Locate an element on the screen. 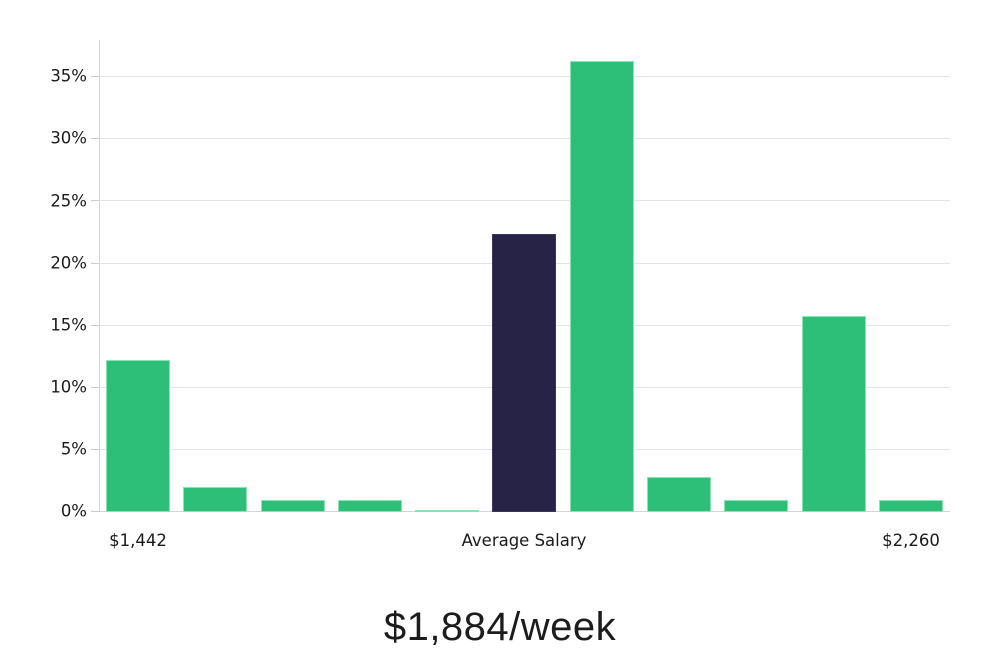  highlight-bar is located at coordinates (524, 372).